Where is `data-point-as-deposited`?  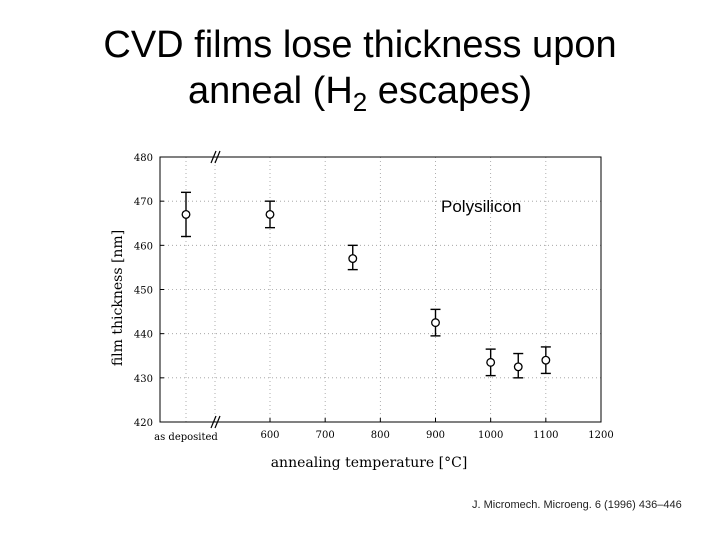 data-point-as-deposited is located at coordinates (186, 214).